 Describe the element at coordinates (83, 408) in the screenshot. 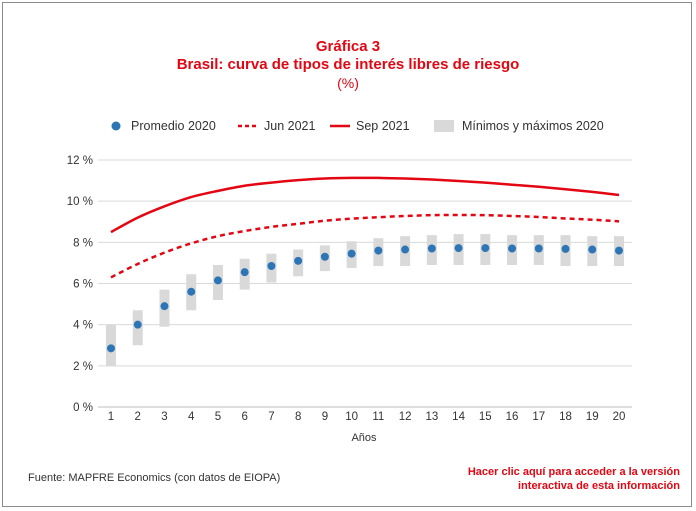

I see `y-tick-label: 0 %` at that location.